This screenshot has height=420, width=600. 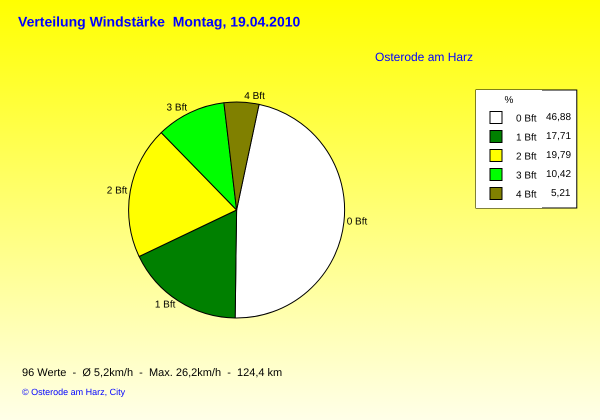 What do you see at coordinates (117, 190) in the screenshot?
I see `slice-label: 2 Bft` at bounding box center [117, 190].